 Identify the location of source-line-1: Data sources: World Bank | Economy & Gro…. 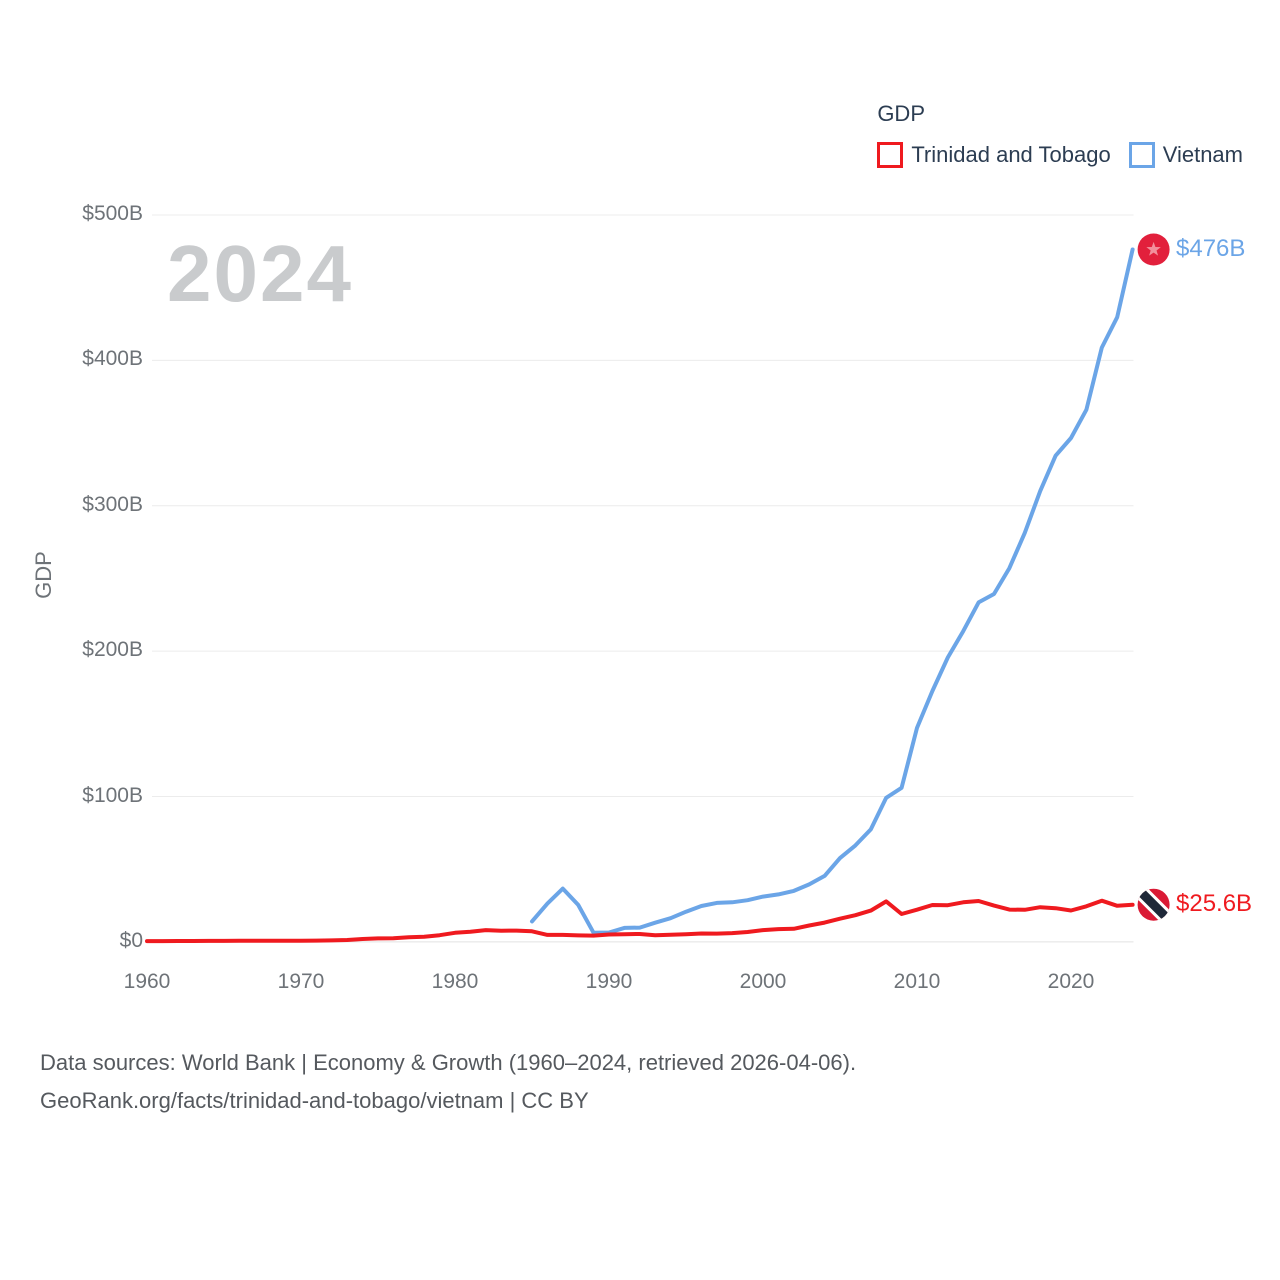
(448, 1062).